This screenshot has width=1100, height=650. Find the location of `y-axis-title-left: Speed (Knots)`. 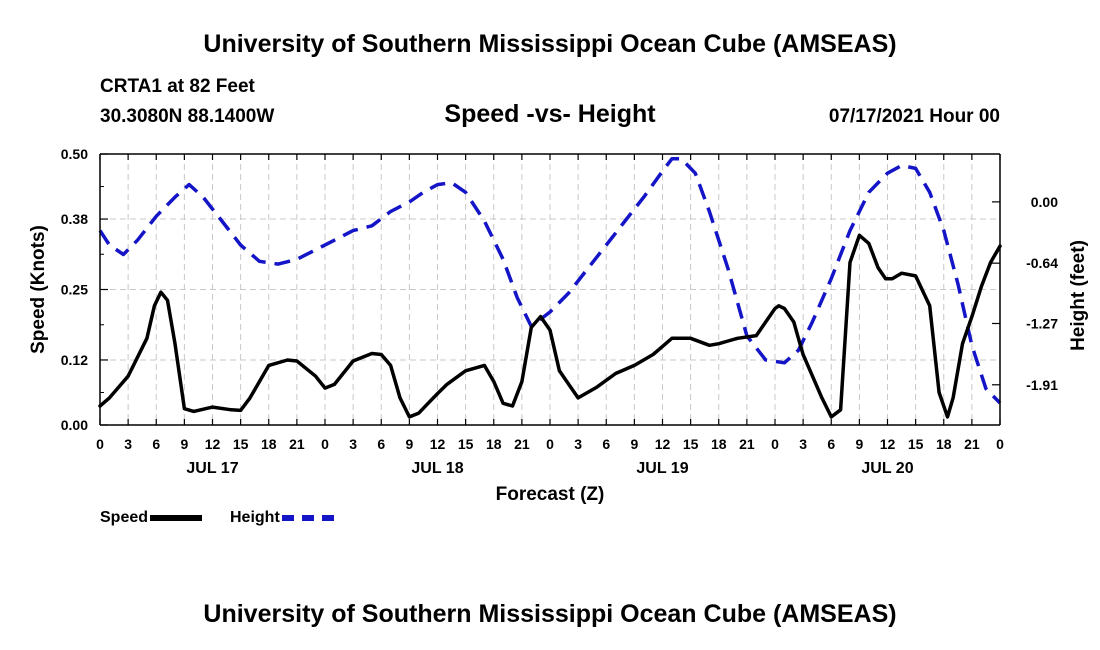

y-axis-title-left: Speed (Knots) is located at coordinates (38, 289).